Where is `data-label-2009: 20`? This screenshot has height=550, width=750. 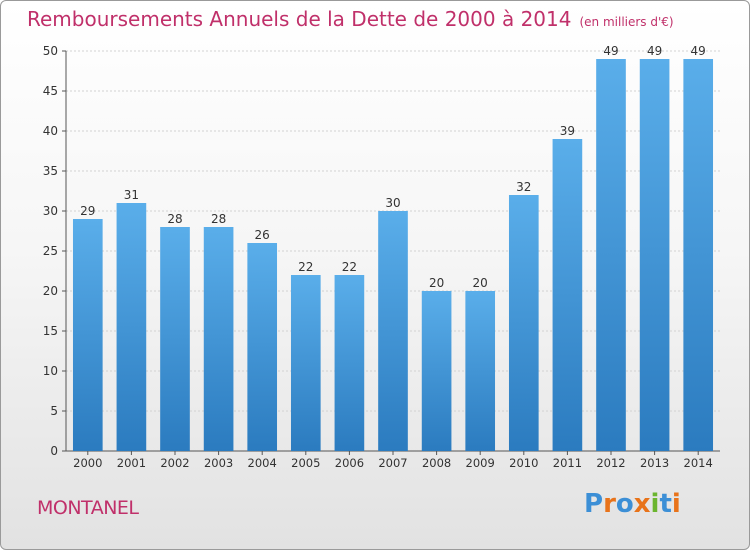 data-label-2009: 20 is located at coordinates (480, 283).